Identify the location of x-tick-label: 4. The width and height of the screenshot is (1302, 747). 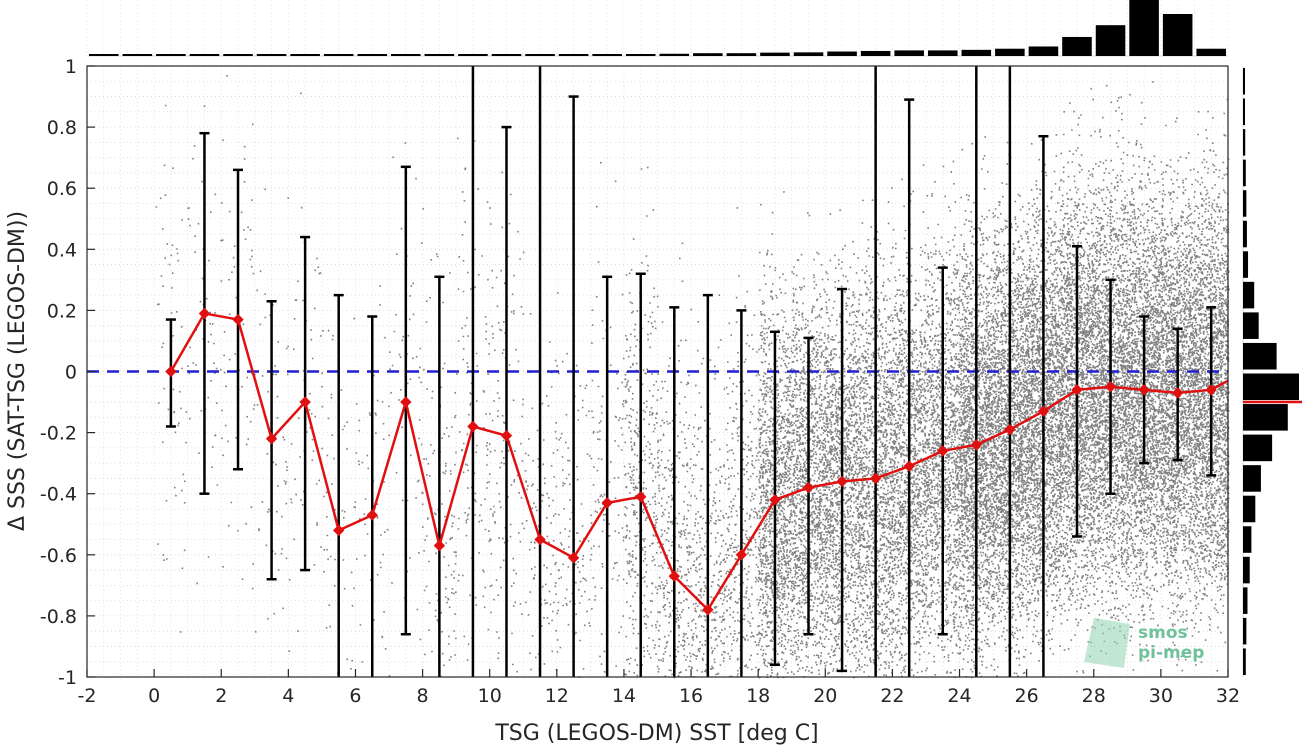
(288, 696).